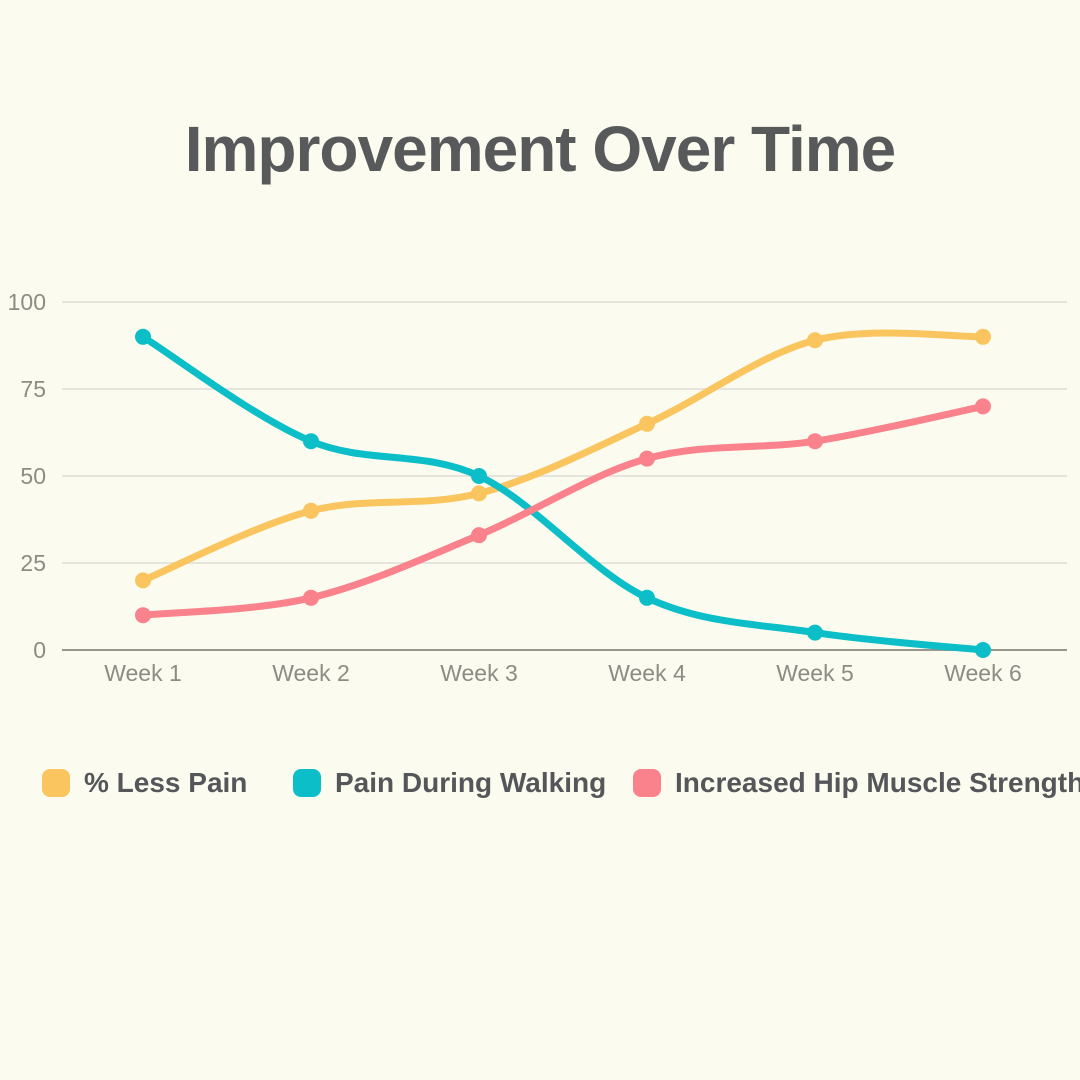 The image size is (1080, 1080). I want to click on y-tick-label: 50, so click(33, 476).